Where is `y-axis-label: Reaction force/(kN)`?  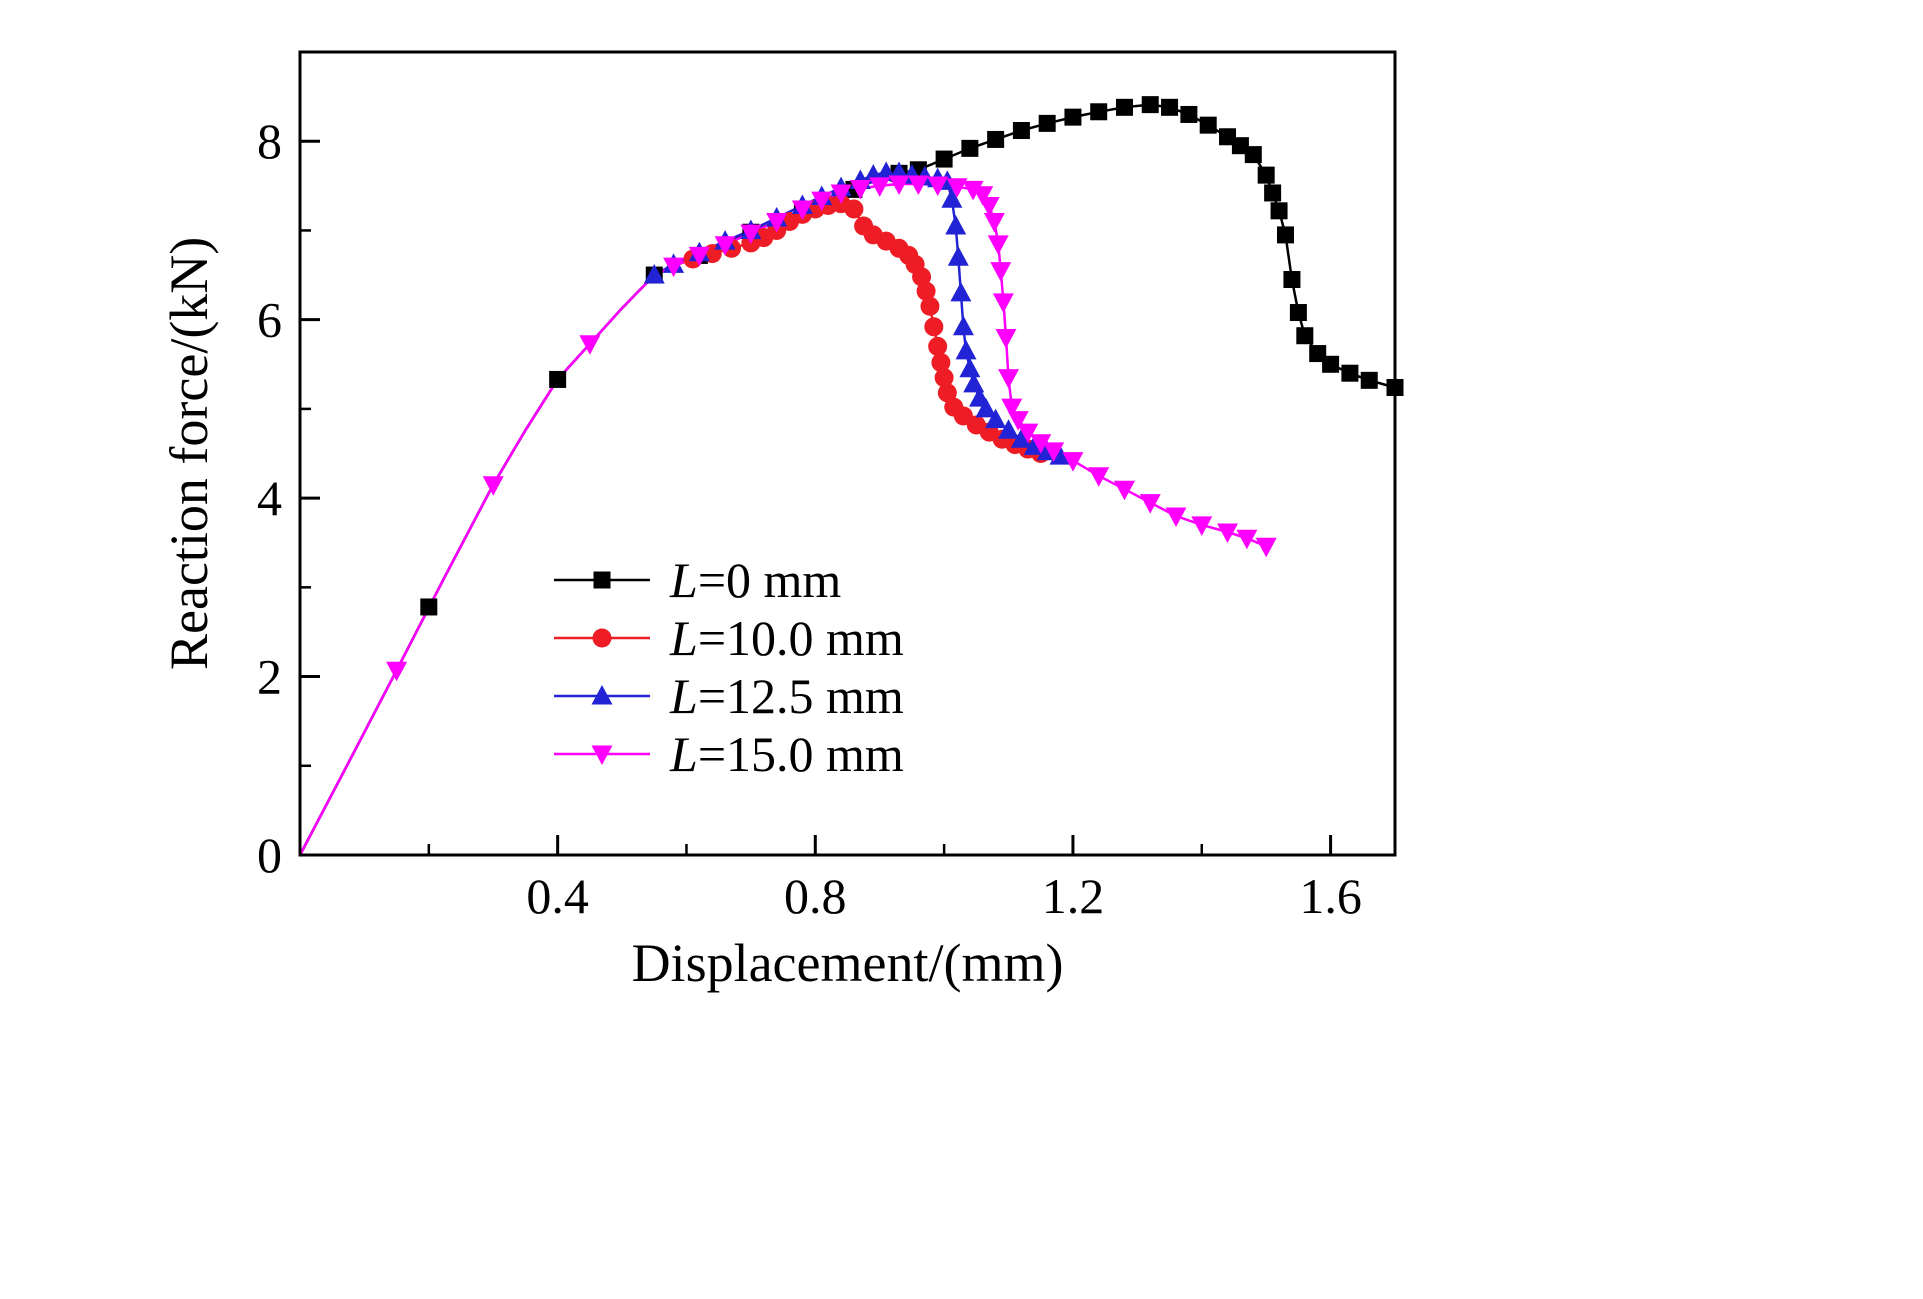
y-axis-label: Reaction force/(kN) is located at coordinates (189, 453).